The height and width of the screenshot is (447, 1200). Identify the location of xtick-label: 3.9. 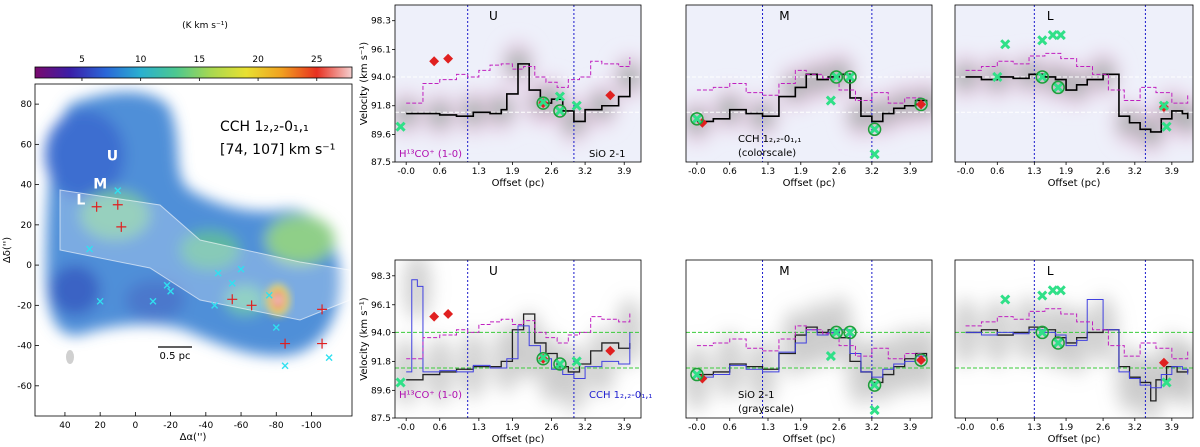
(624, 428).